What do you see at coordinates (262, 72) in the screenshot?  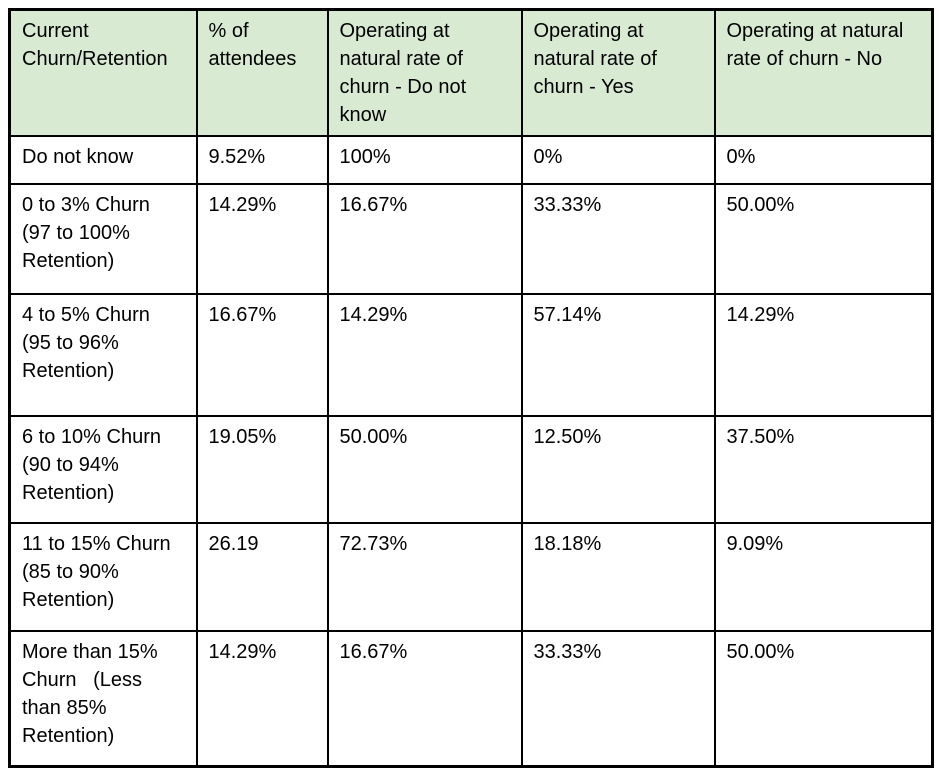 I see `column-header-pct-of-attendees: % of attendees` at bounding box center [262, 72].